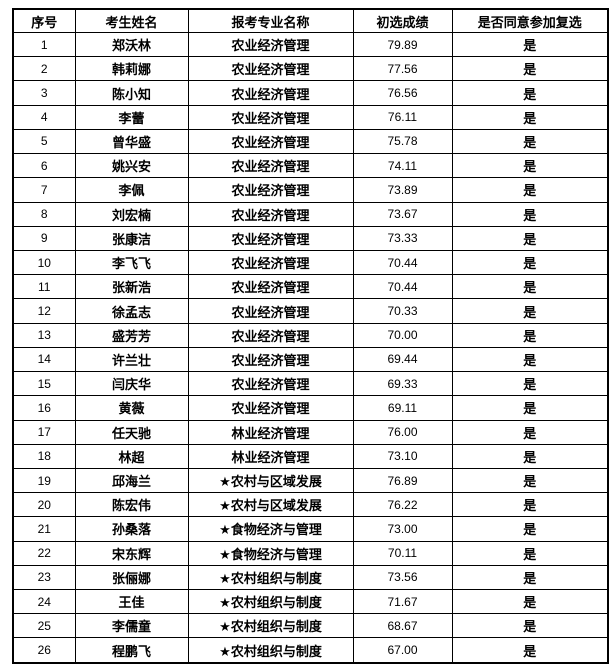  I want to click on table-row: 25 李儒童 ★农村组织与制度 68.67 是, so click(310, 626).